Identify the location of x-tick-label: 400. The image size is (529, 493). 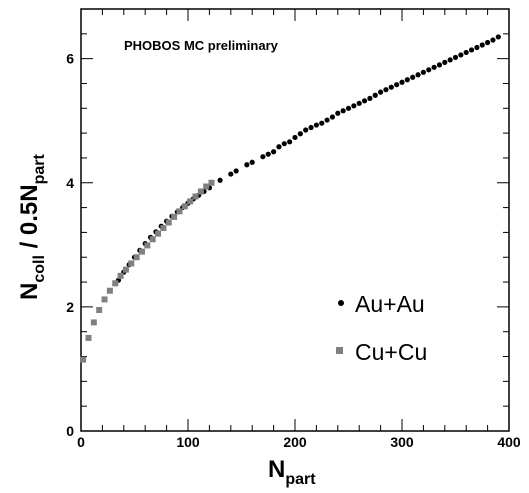
(509, 442).